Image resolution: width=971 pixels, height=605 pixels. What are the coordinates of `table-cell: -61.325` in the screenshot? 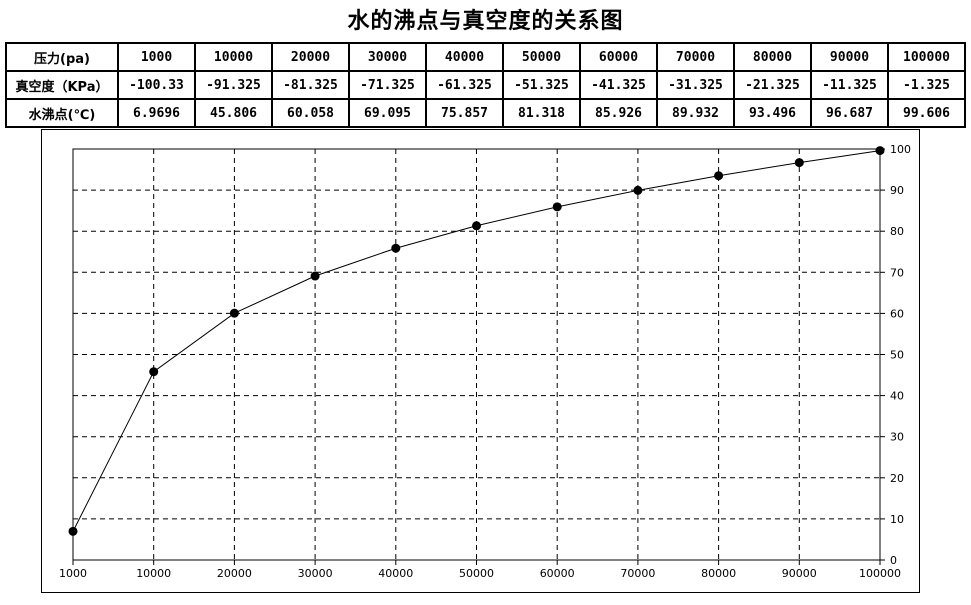 It's located at (464, 85).